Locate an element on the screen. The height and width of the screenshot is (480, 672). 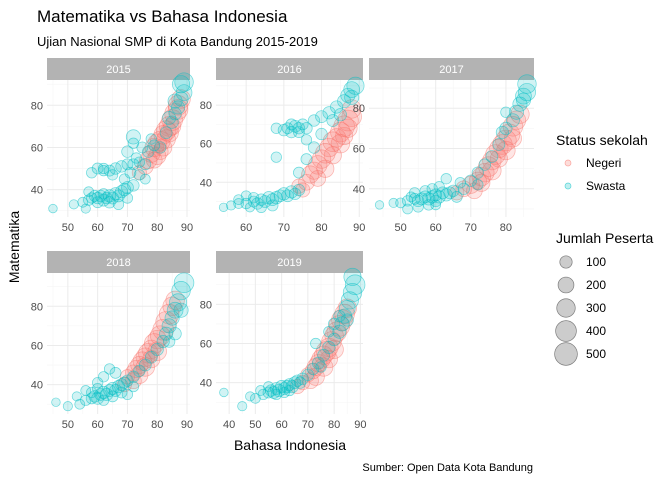
series-negeri is located at coordinates (326, 148).